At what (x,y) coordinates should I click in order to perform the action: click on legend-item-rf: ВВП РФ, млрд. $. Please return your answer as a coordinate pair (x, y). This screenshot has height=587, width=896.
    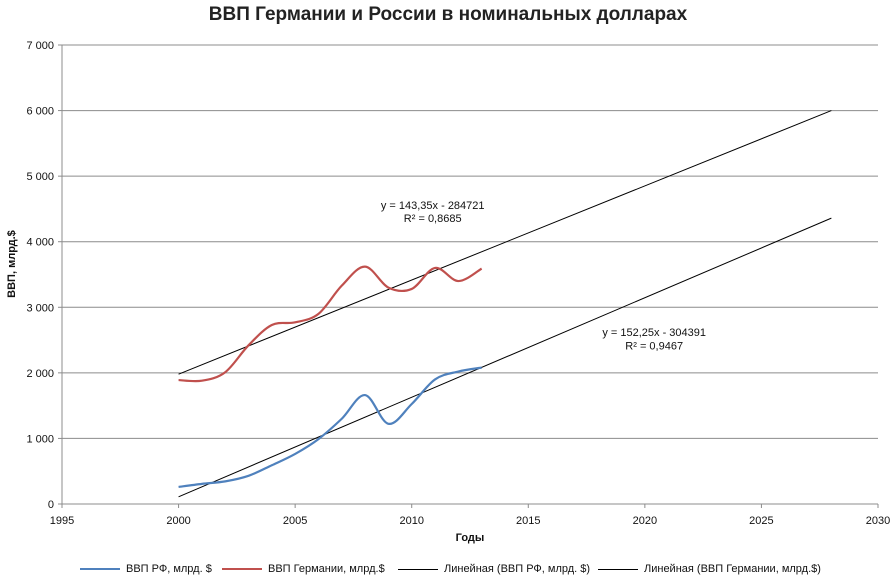
    Looking at the image, I should click on (146, 569).